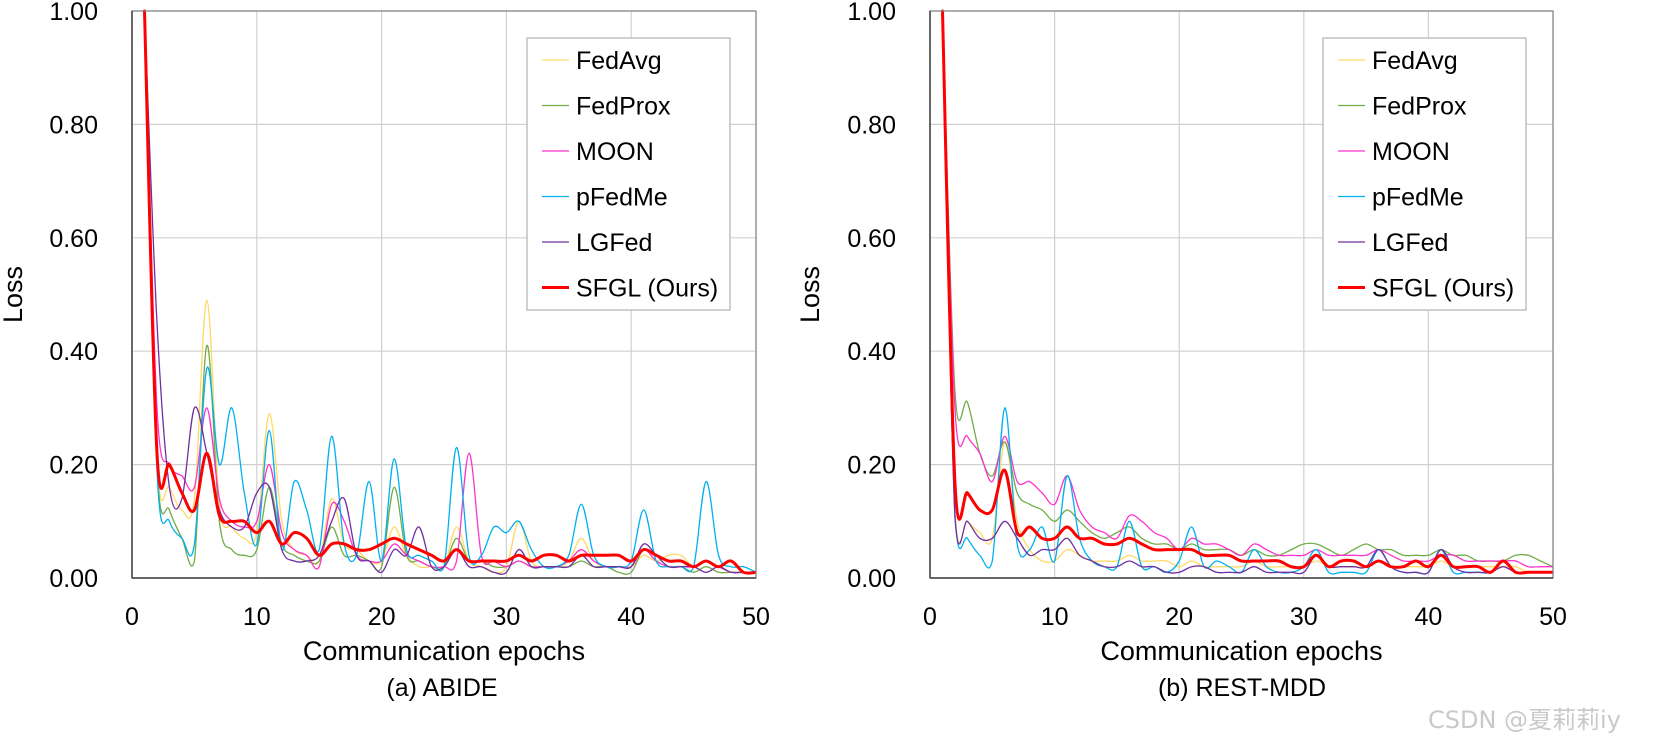  Describe the element at coordinates (441, 688) in the screenshot. I see `panel-caption: (a) ABIDE` at that location.